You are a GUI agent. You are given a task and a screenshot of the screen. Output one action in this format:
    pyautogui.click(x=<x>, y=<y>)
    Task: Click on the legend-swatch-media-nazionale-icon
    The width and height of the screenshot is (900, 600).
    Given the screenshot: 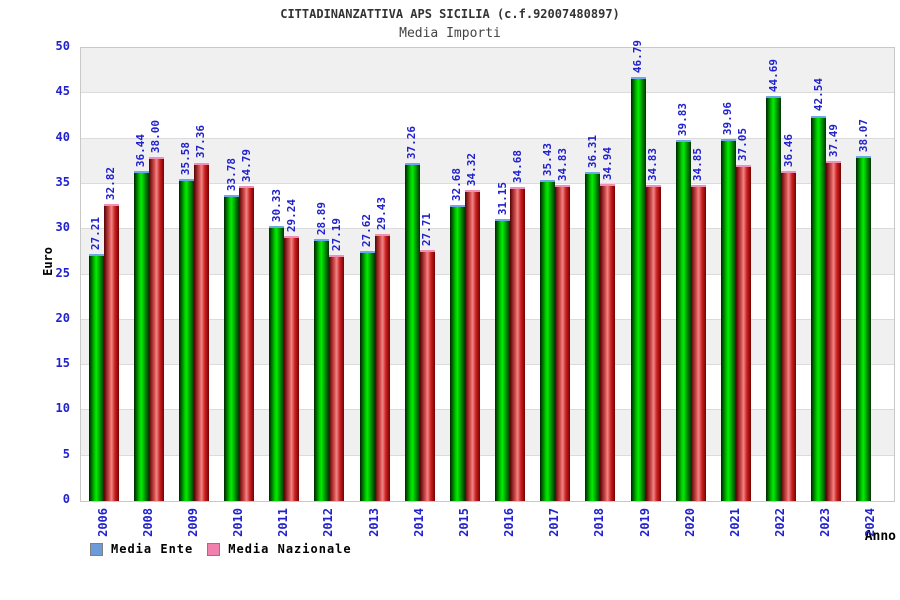 What is the action you would take?
    pyautogui.click(x=214, y=549)
    